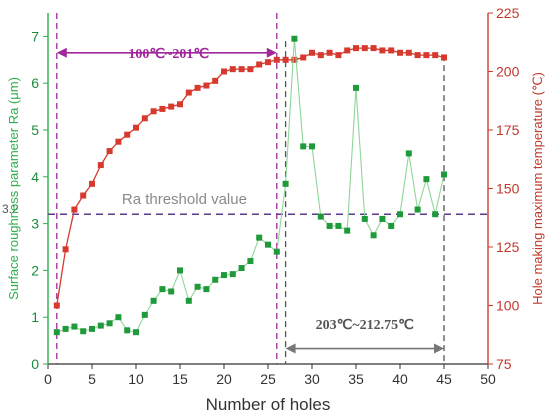 The height and width of the screenshot is (417, 550). I want to click on x-tick-label: 15, so click(180, 379).